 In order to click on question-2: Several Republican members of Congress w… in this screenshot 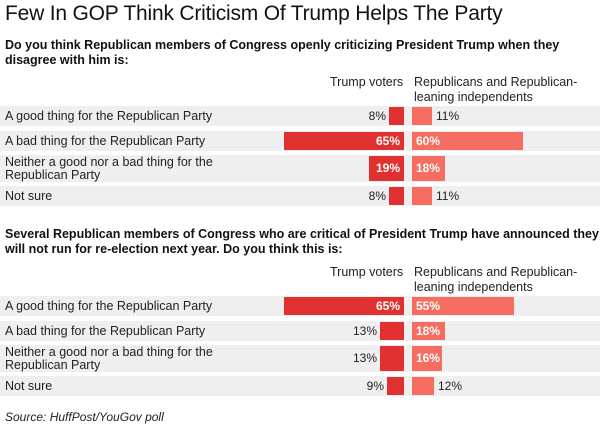, I will do `click(302, 241)`.